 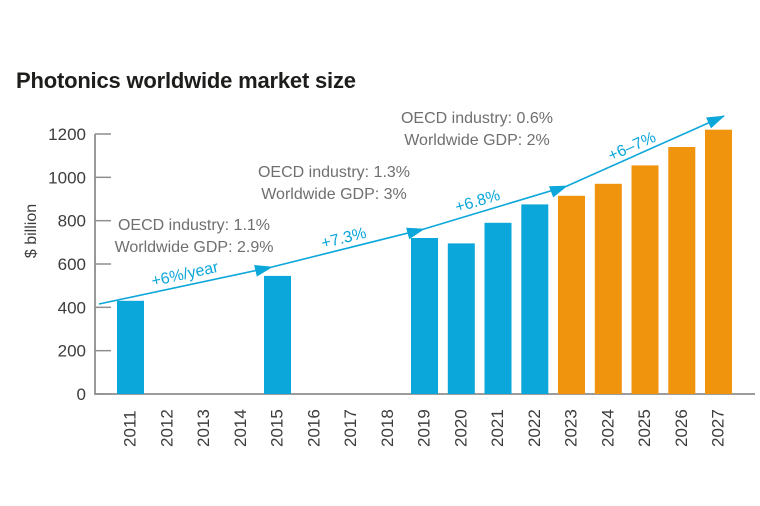 I want to click on x-tick-label: 2026, so click(x=681, y=428).